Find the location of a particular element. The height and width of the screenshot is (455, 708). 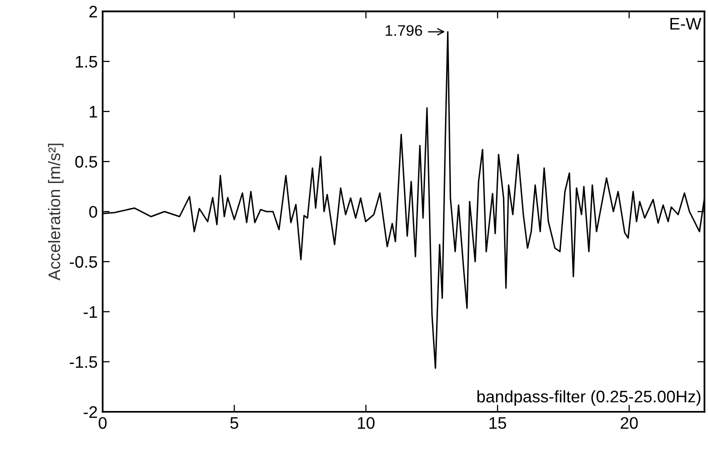

x-tick-label: 5 is located at coordinates (234, 423).